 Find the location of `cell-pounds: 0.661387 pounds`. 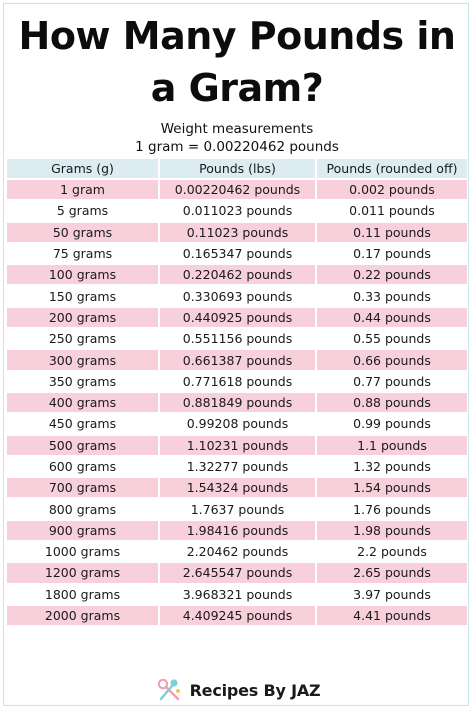

cell-pounds: 0.661387 pounds is located at coordinates (237, 360).